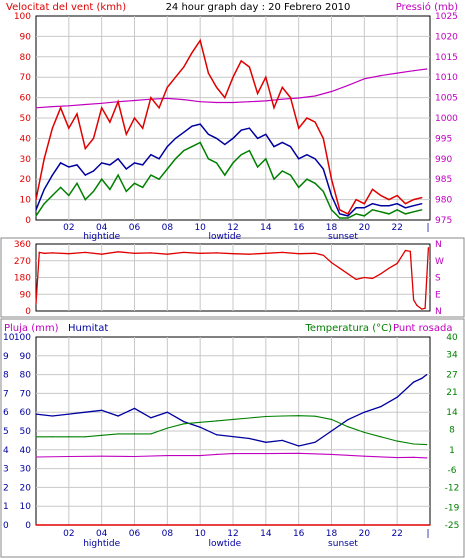 The height and width of the screenshot is (559, 465). What do you see at coordinates (258, 7) in the screenshot?
I see `chart-title: 24 hour graph day : 20 Febrero 2010` at bounding box center [258, 7].